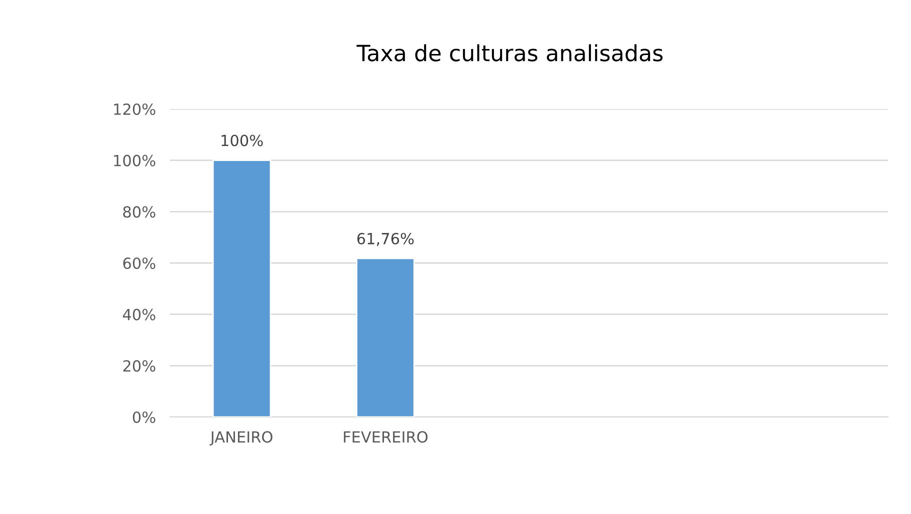  What do you see at coordinates (135, 109) in the screenshot?
I see `y-tick-label: 120%` at bounding box center [135, 109].